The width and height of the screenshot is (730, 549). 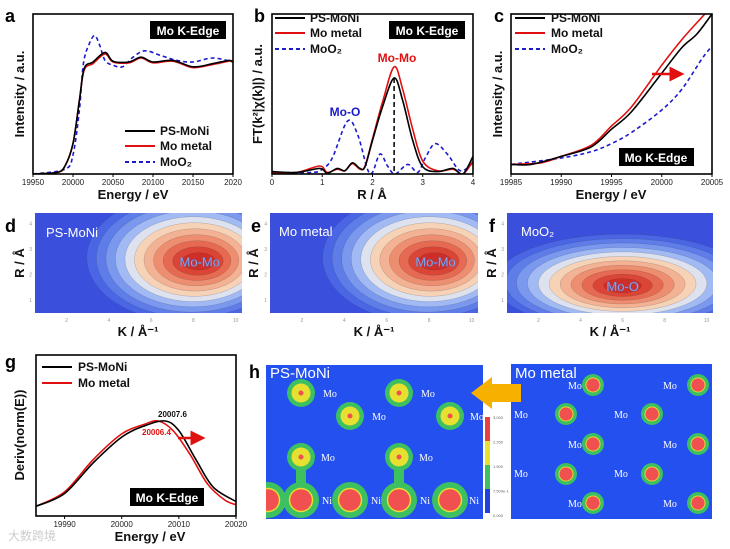 I want to click on legend-label: PS-MoNi, so click(x=575, y=18).